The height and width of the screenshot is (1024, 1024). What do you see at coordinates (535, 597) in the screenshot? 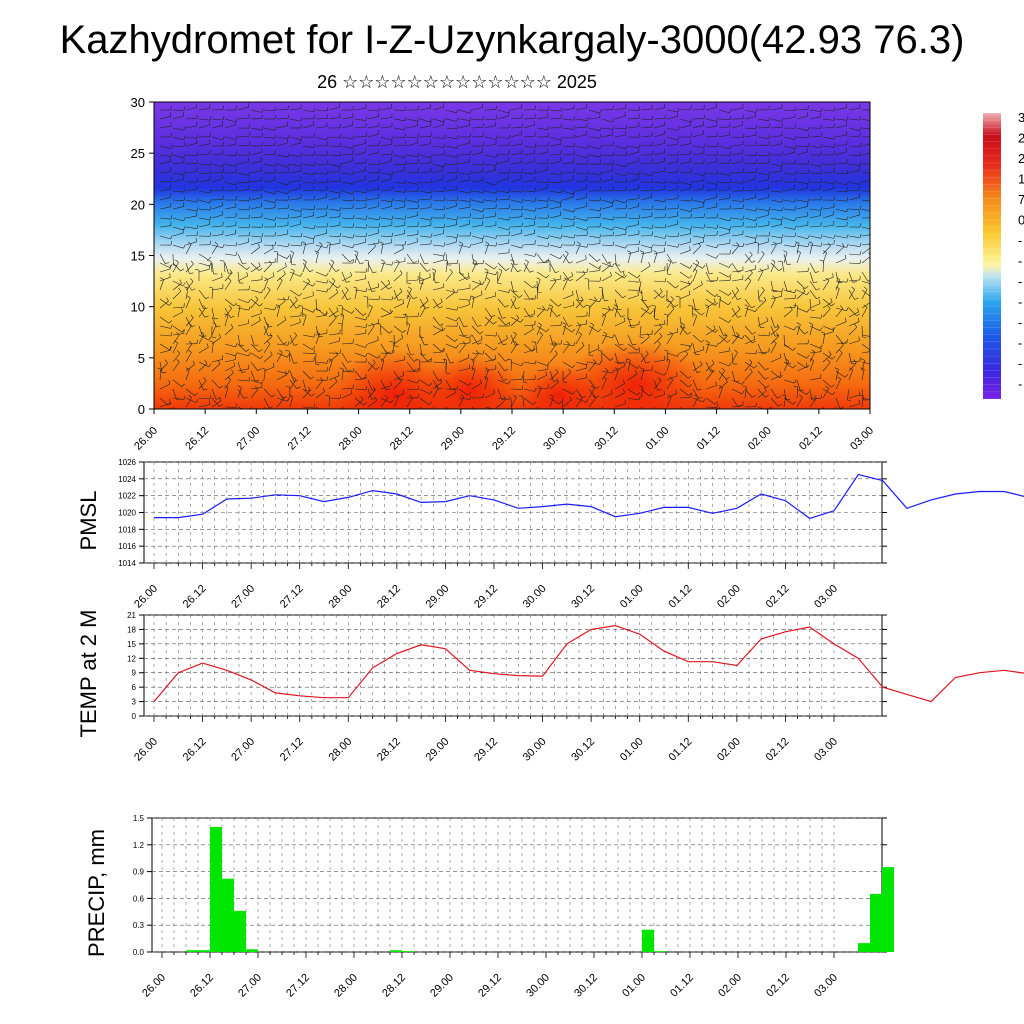
I see `x-tick-label: 30.00` at bounding box center [535, 597].